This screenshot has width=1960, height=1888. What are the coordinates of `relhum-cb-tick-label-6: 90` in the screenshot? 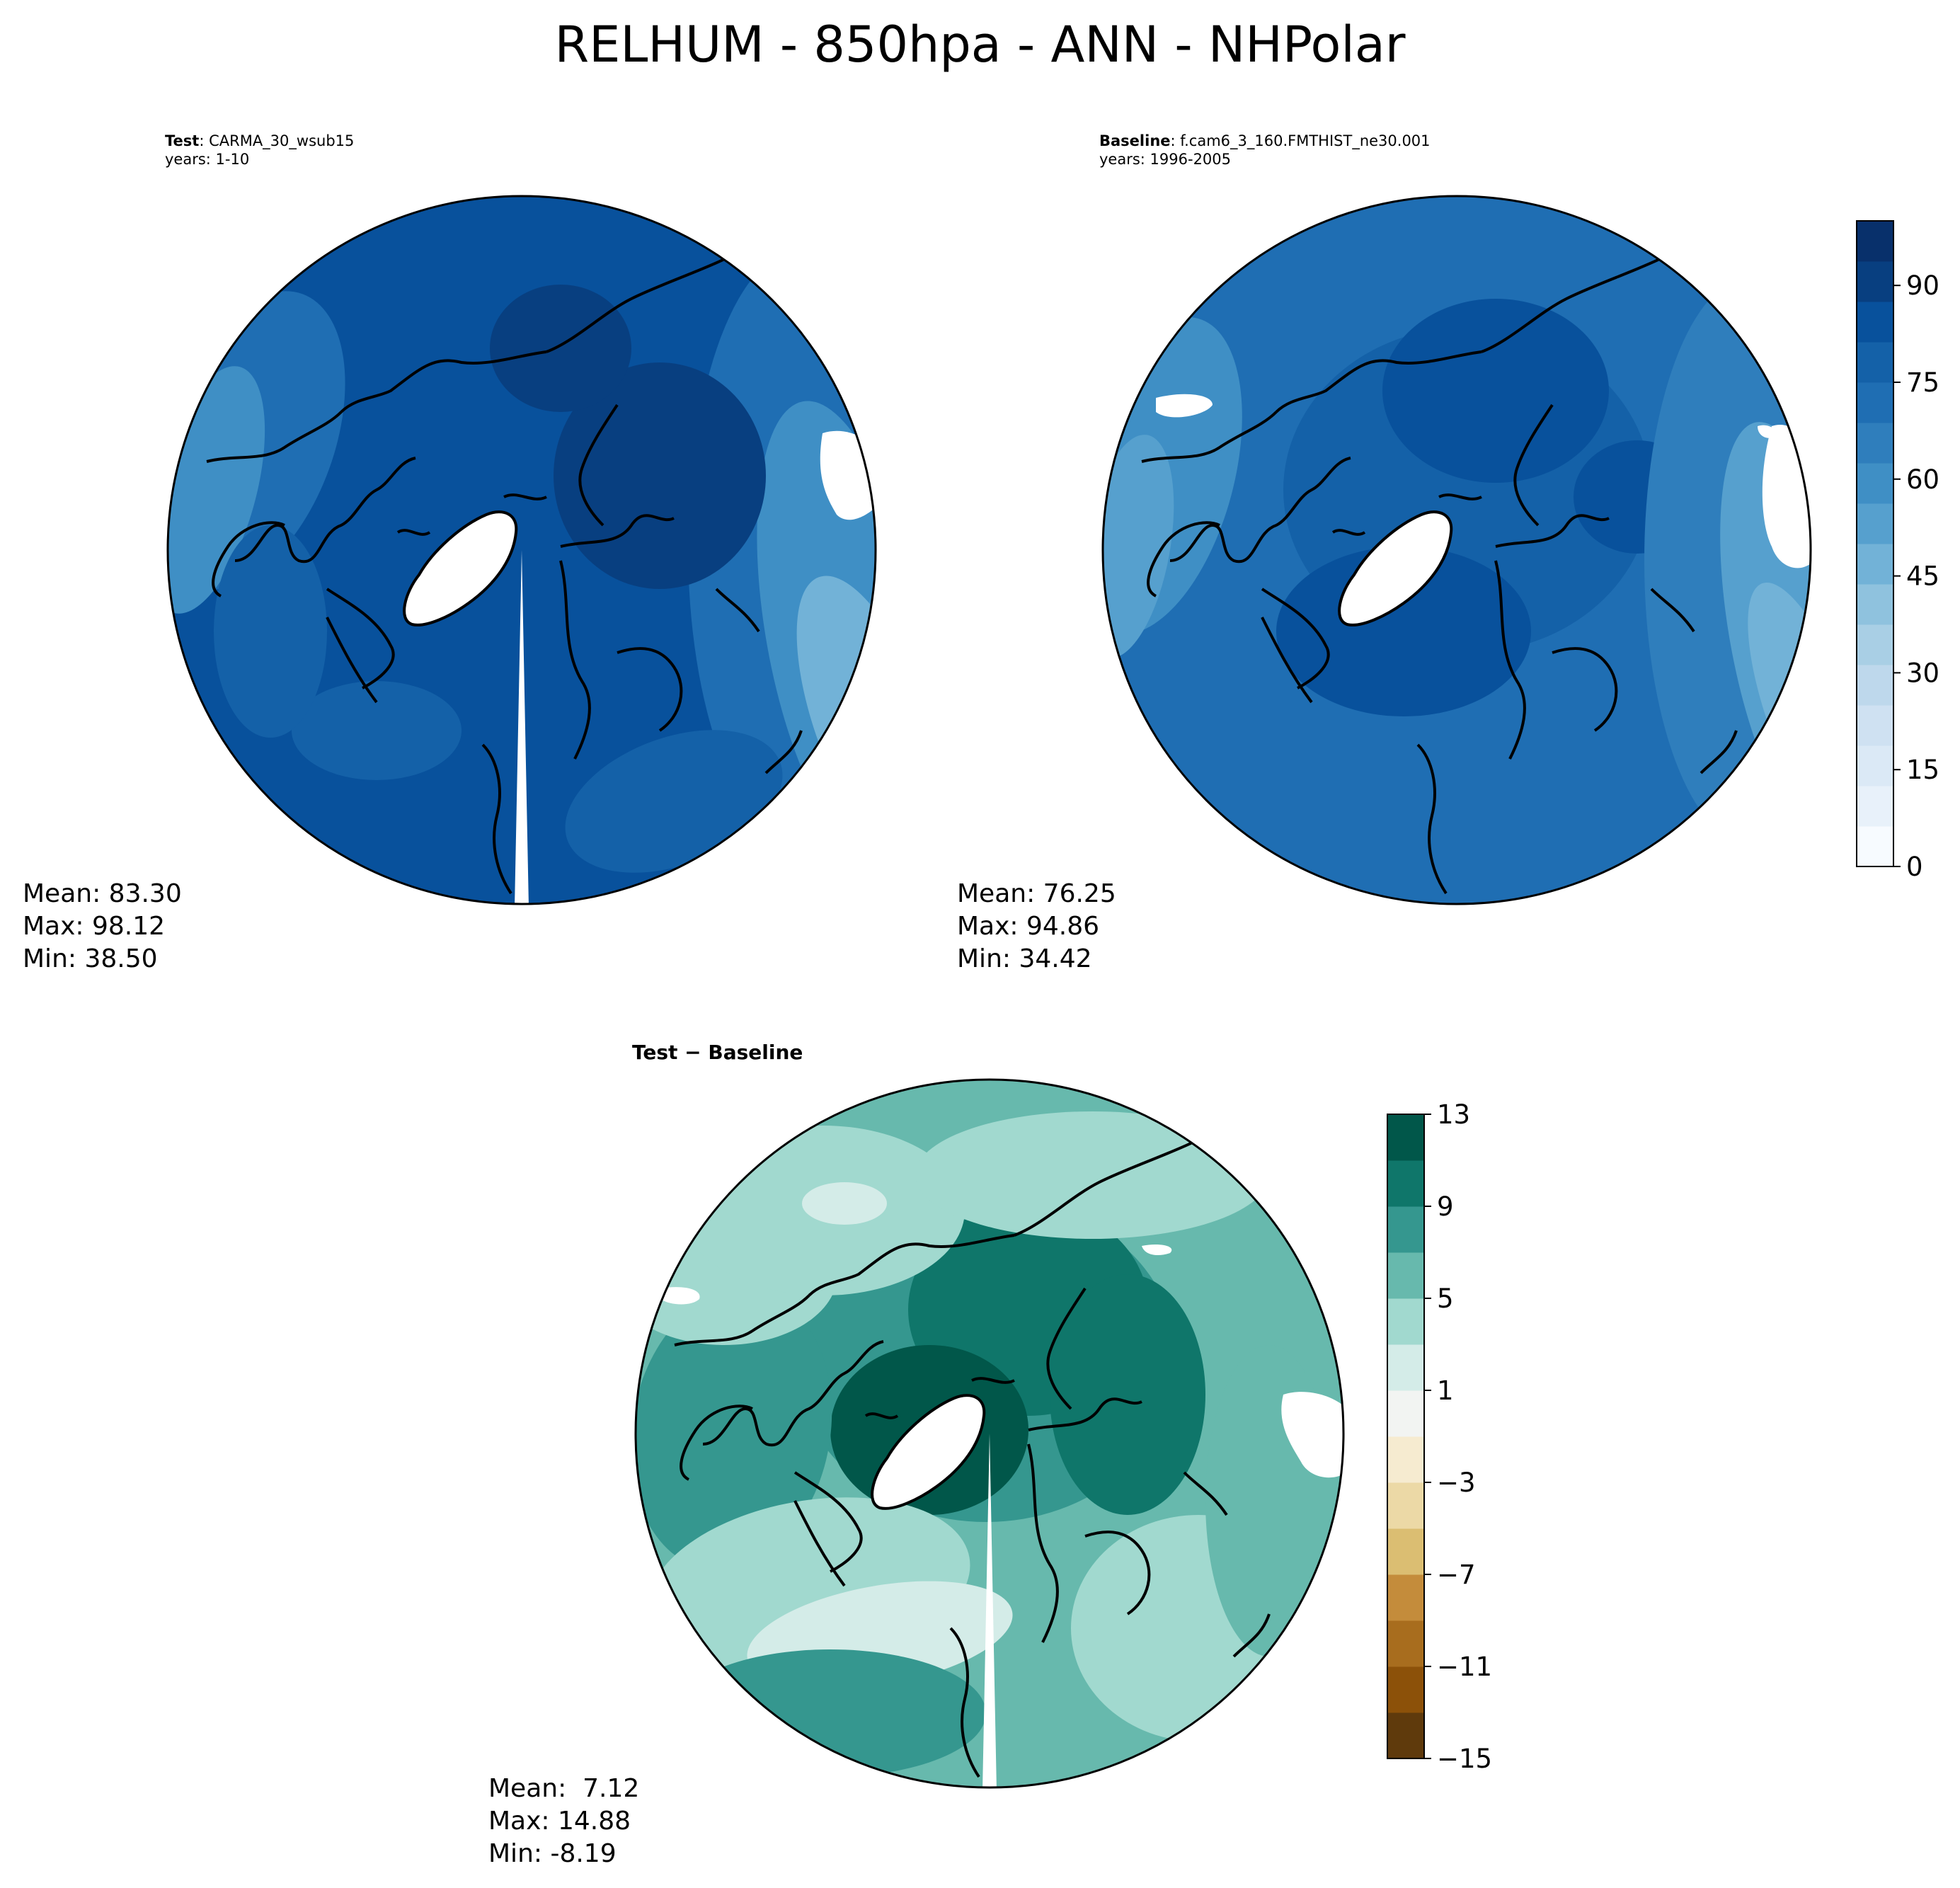 It's located at (1922, 285).